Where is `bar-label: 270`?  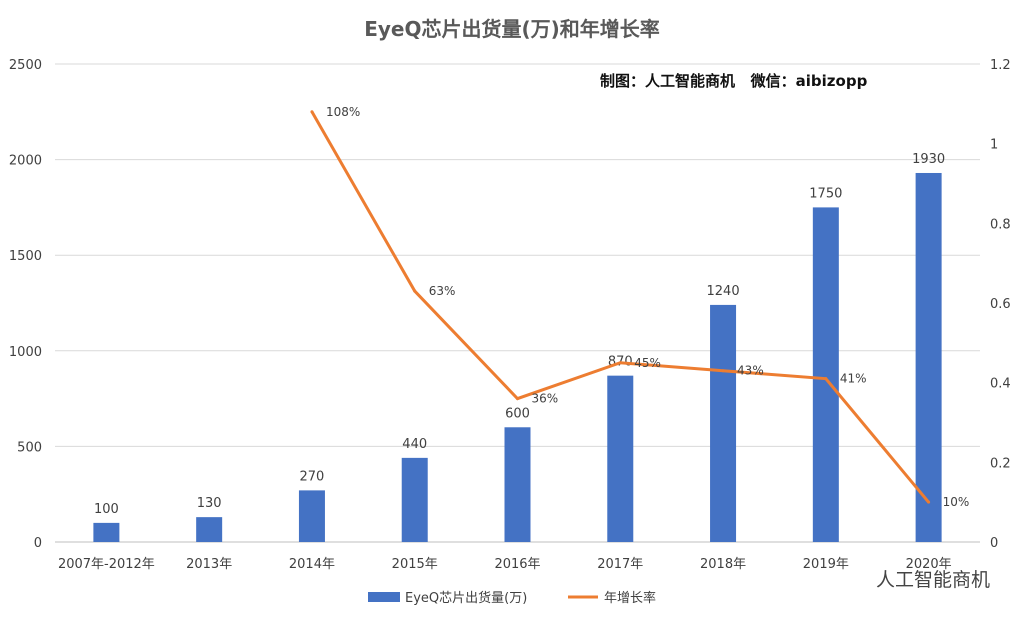
bar-label: 270 is located at coordinates (312, 476).